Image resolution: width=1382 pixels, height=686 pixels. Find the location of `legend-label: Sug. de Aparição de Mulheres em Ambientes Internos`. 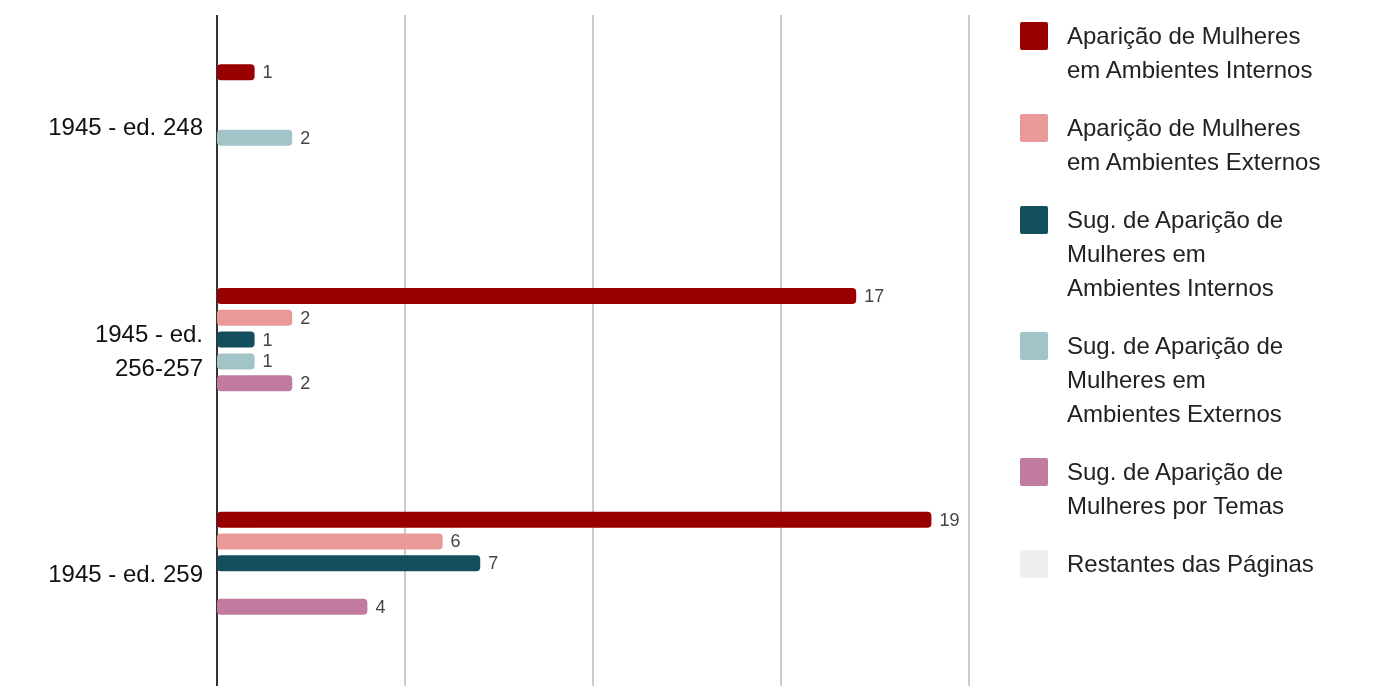

legend-label: Sug. de Aparição de Mulheres em Ambientes Internos is located at coordinates (1175, 253).